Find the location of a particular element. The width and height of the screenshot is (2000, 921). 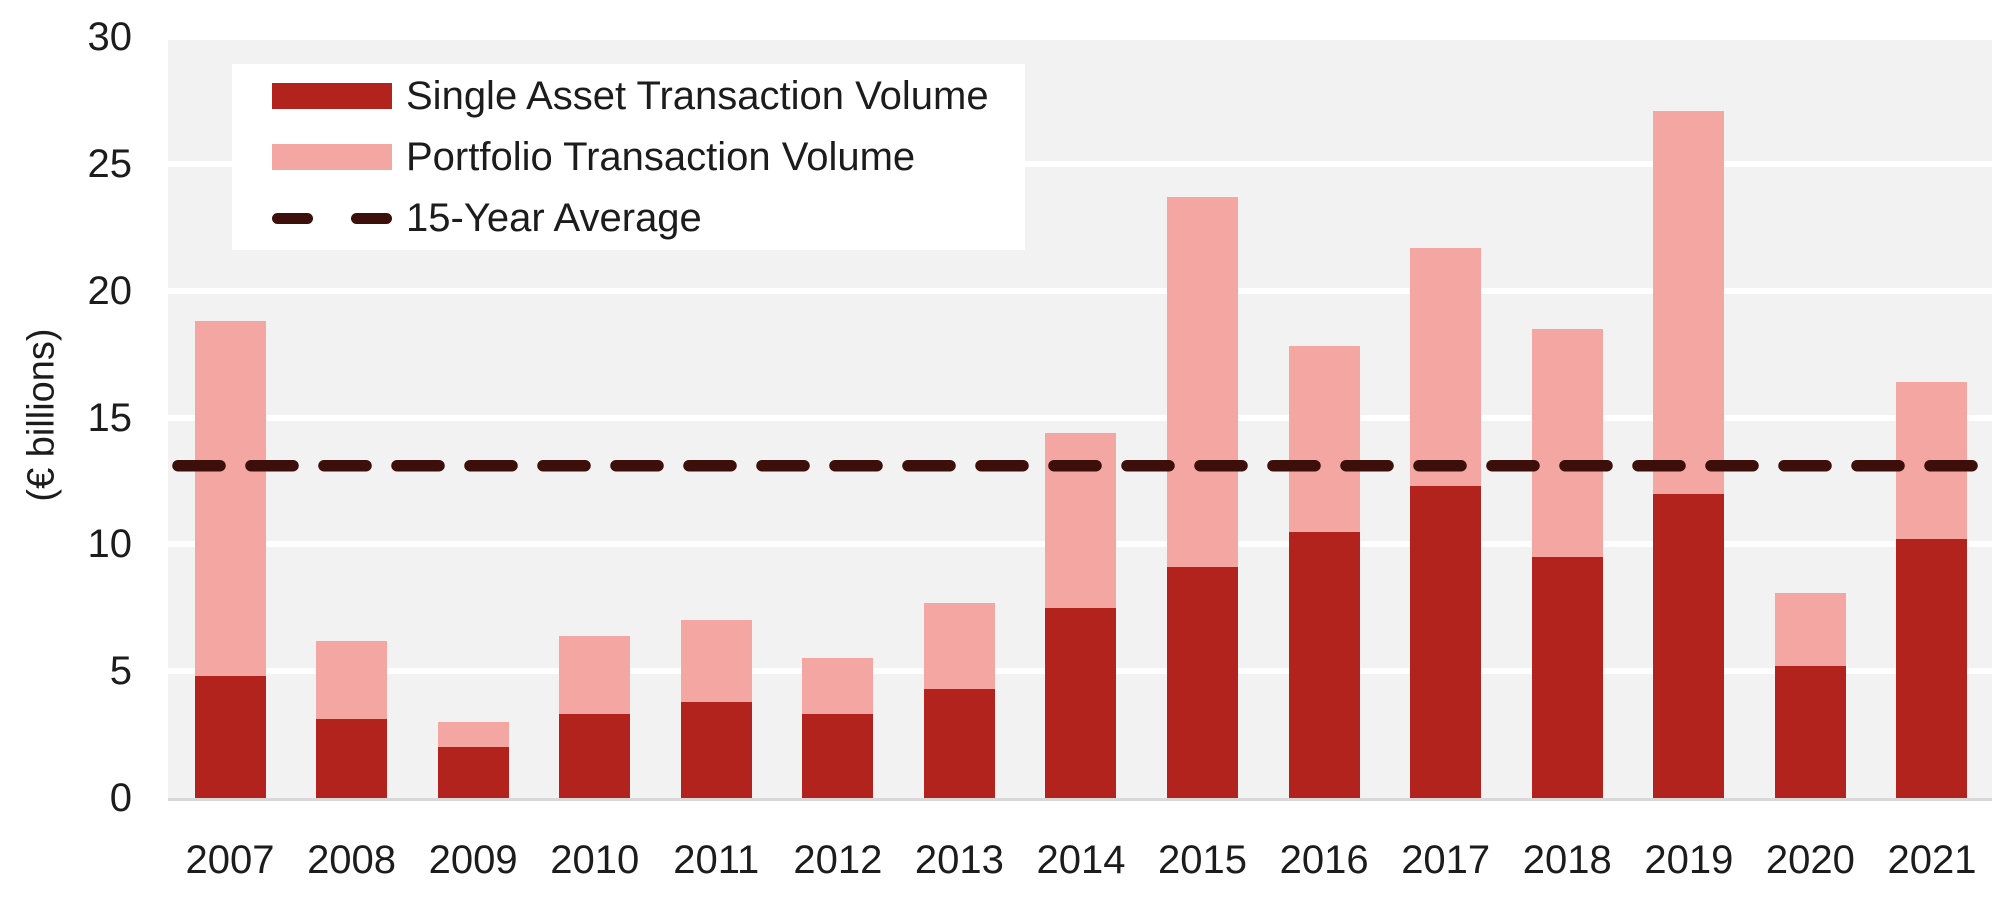

bar-2017-portfolio is located at coordinates (1446, 366).